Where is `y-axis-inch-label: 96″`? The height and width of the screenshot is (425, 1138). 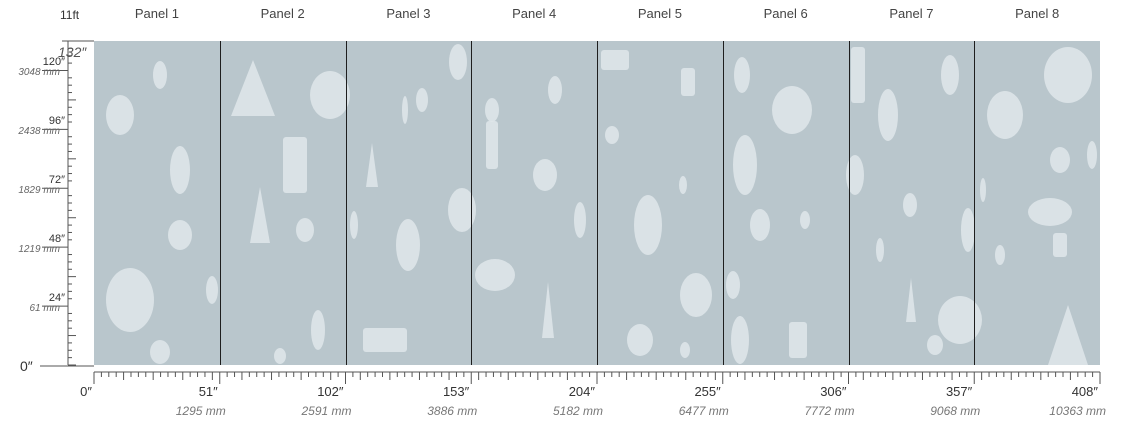
y-axis-inch-label: 96″ is located at coordinates (56, 121).